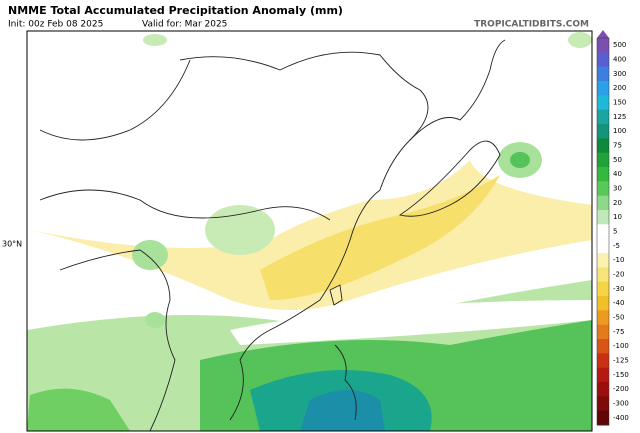  Describe the element at coordinates (603, 34) in the screenshot. I see `colorbar-cap` at that location.